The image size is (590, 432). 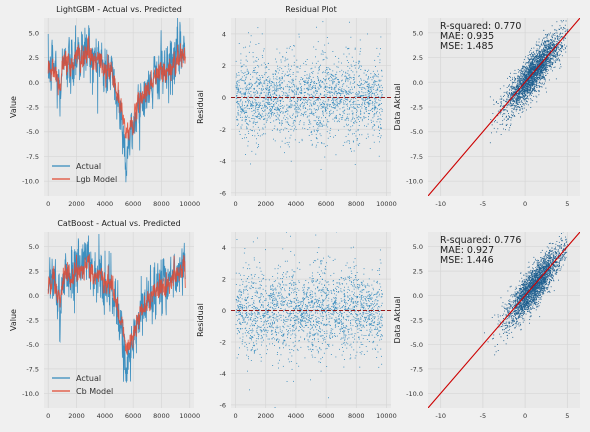 I want to click on y-axis-label: Value, so click(x=13, y=107).